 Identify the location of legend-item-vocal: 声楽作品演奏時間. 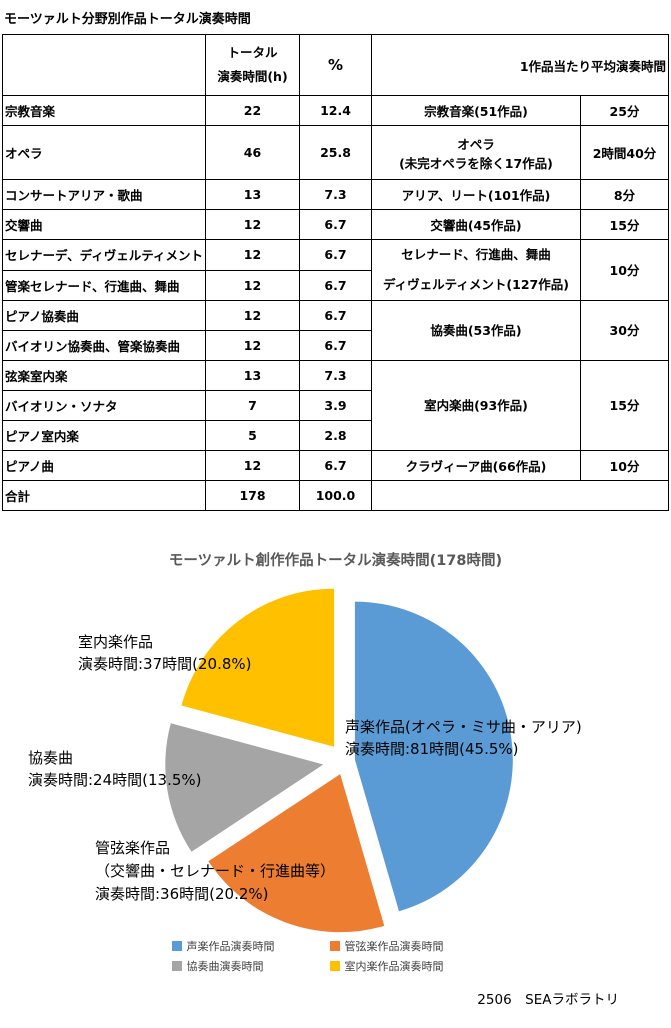
(250, 945).